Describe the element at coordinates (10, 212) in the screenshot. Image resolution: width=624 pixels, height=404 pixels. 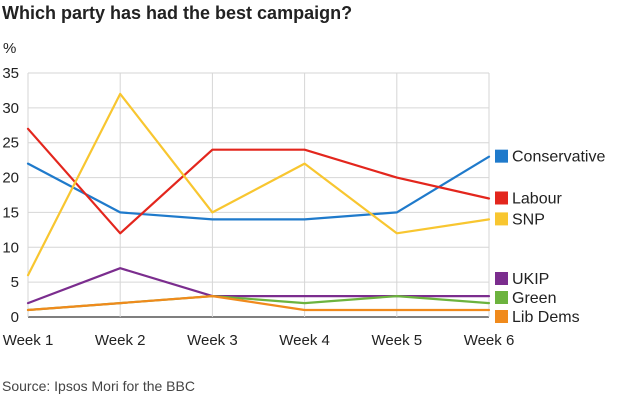
I see `y-tick-label: 15` at that location.